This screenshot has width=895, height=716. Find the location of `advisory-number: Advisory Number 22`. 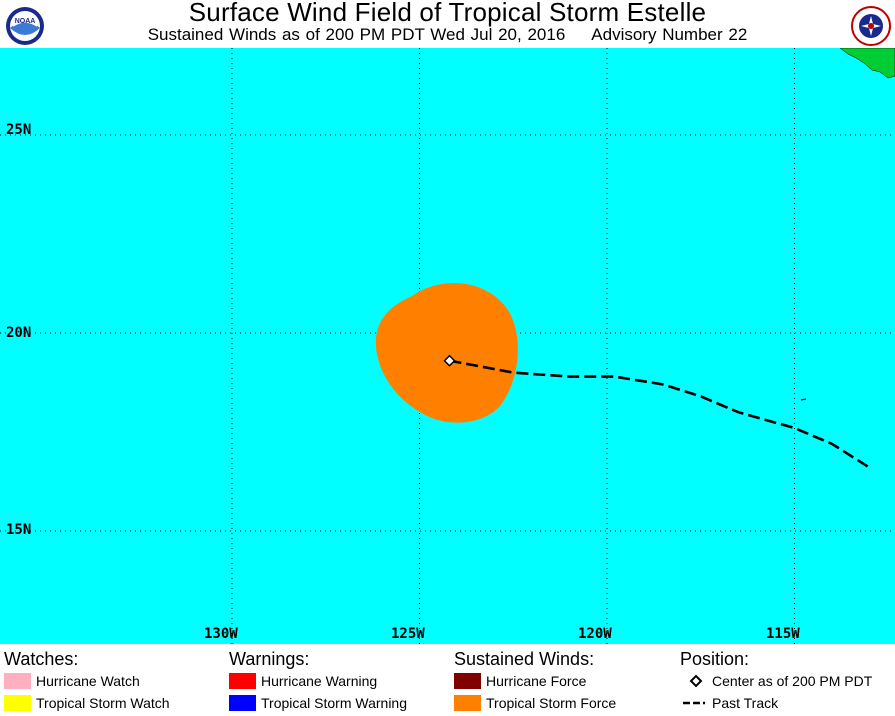

advisory-number: Advisory Number 22 is located at coordinates (669, 34).